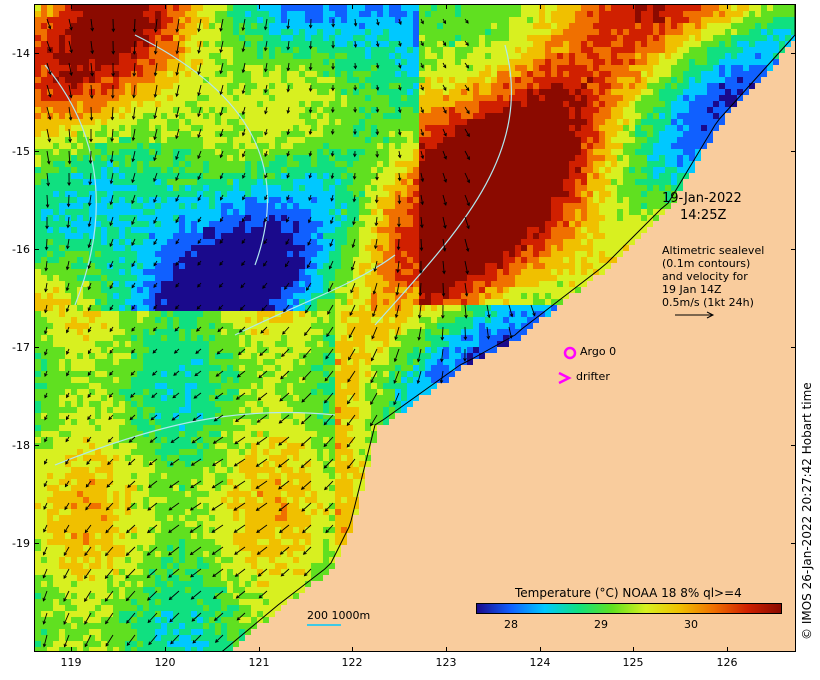  Describe the element at coordinates (703, 215) in the screenshot. I see `timestamp-time: 14:25Z` at that location.